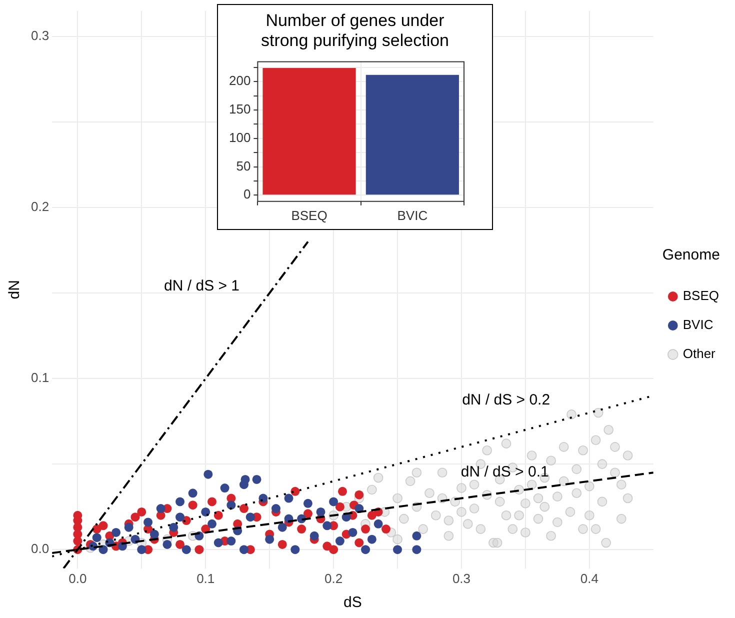 The width and height of the screenshot is (735, 618). Describe the element at coordinates (589, 578) in the screenshot. I see `x-tick-label: 0.4` at that location.